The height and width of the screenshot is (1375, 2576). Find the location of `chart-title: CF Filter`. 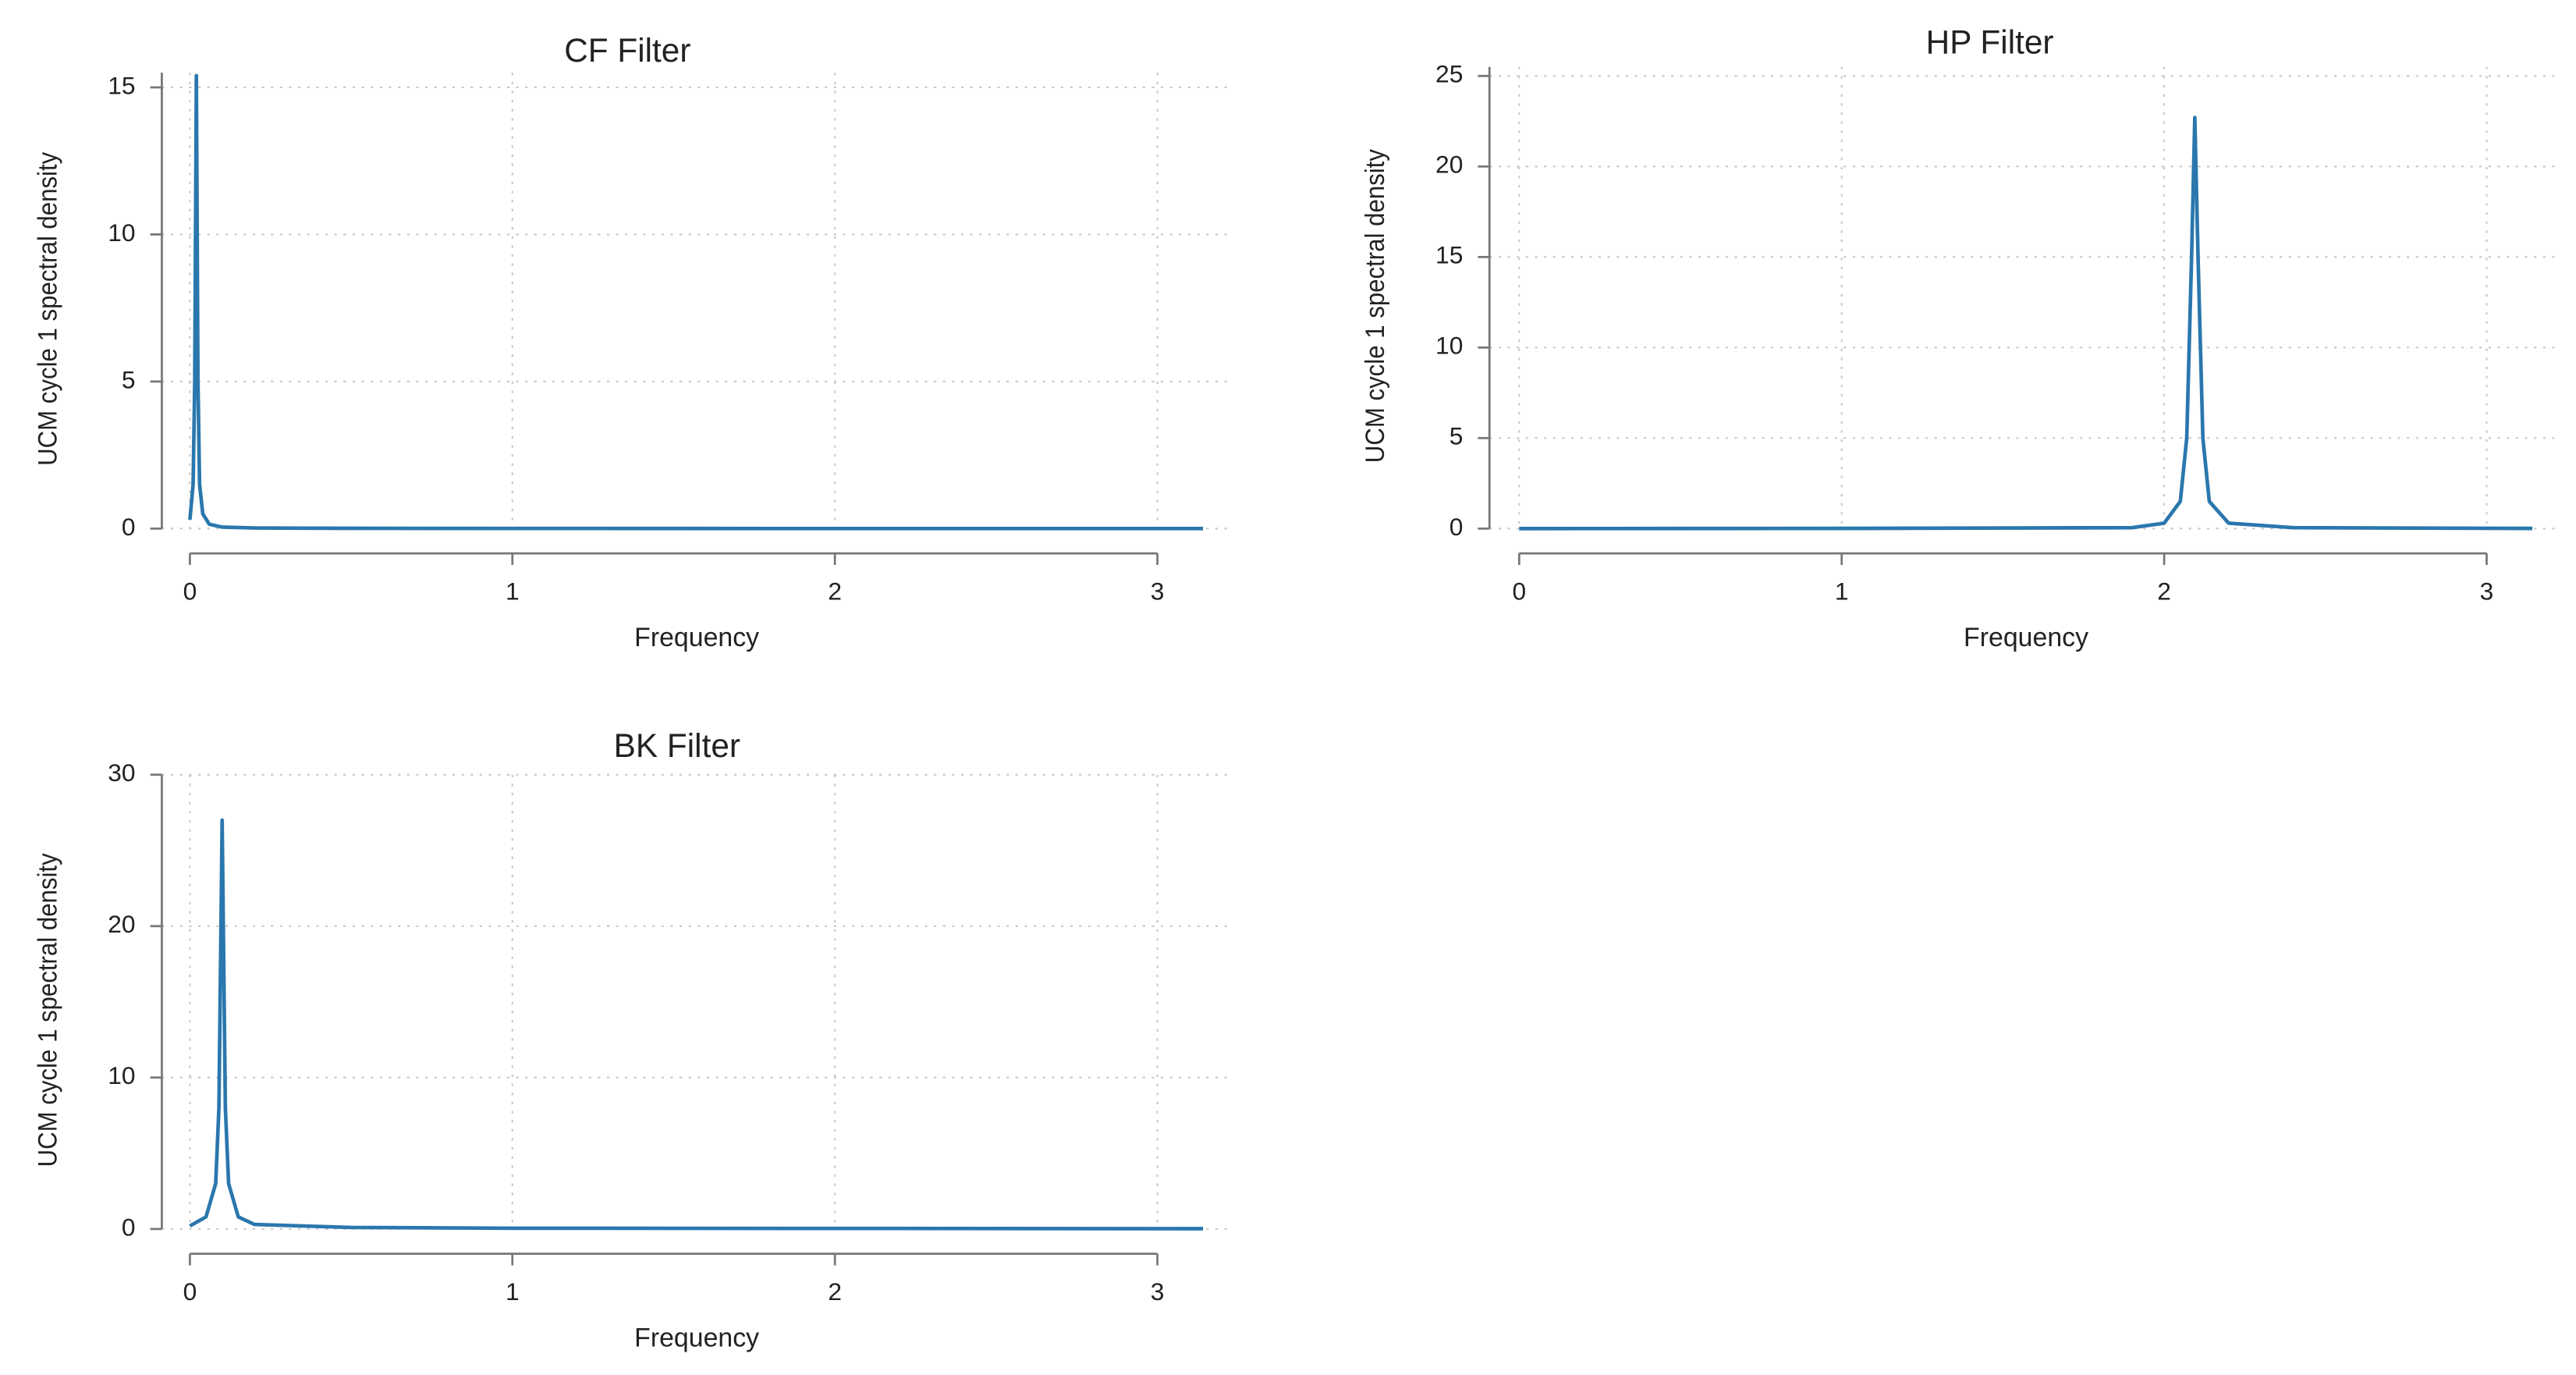

chart-title: CF Filter is located at coordinates (627, 50).